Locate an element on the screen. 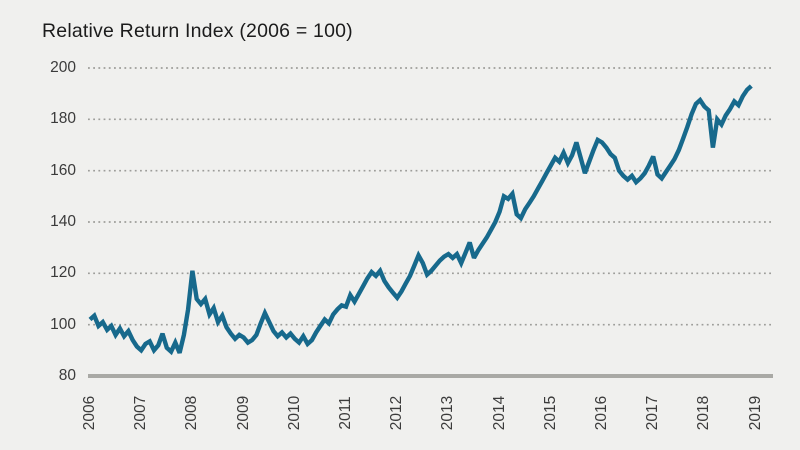 This screenshot has width=800, height=450. y-tick-120: 120 is located at coordinates (63, 273).